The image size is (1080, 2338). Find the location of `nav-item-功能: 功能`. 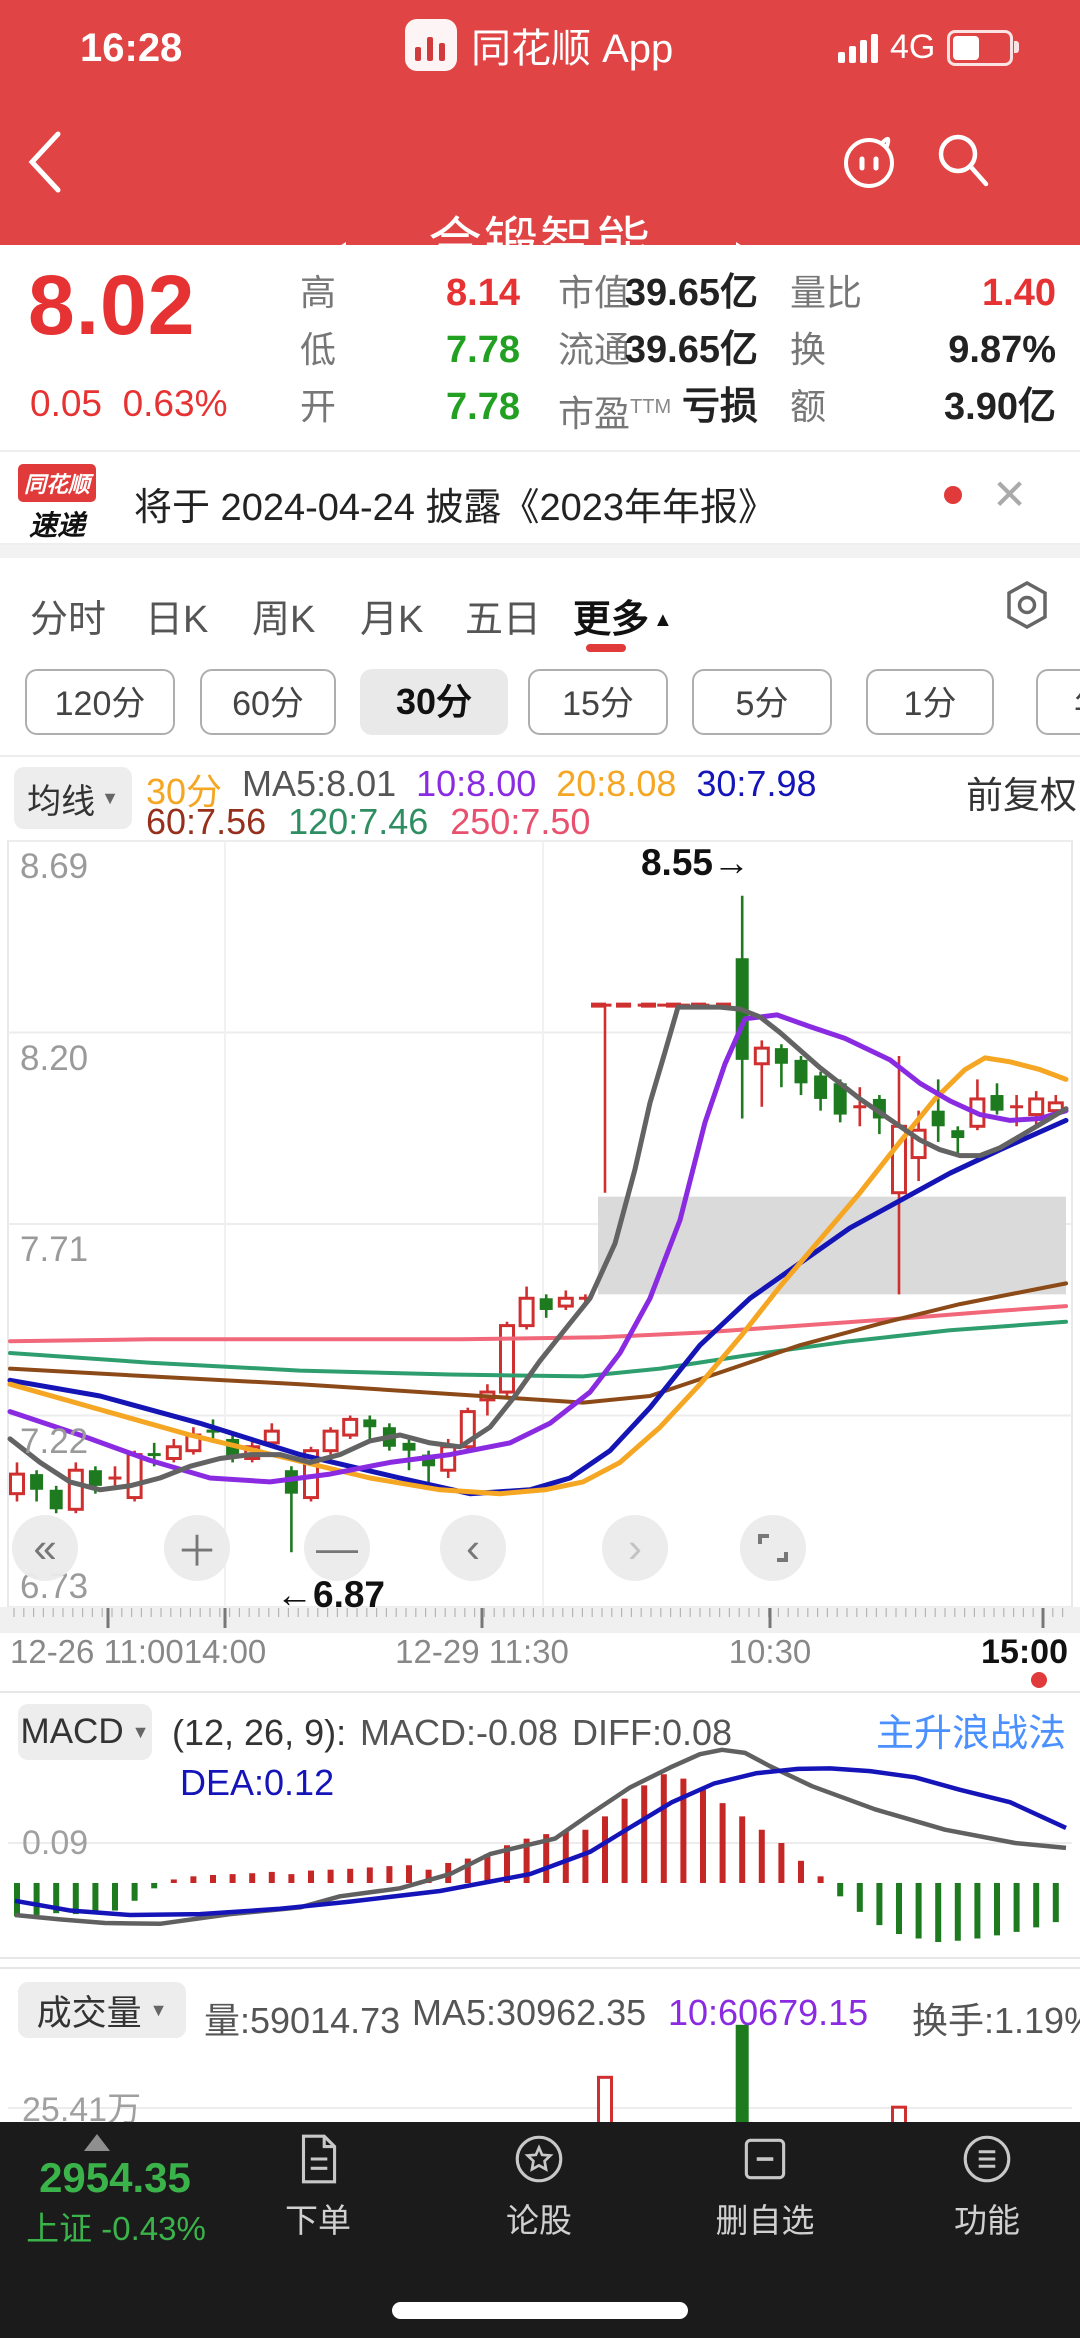

nav-item-功能: 功能 is located at coordinates (987, 2186).